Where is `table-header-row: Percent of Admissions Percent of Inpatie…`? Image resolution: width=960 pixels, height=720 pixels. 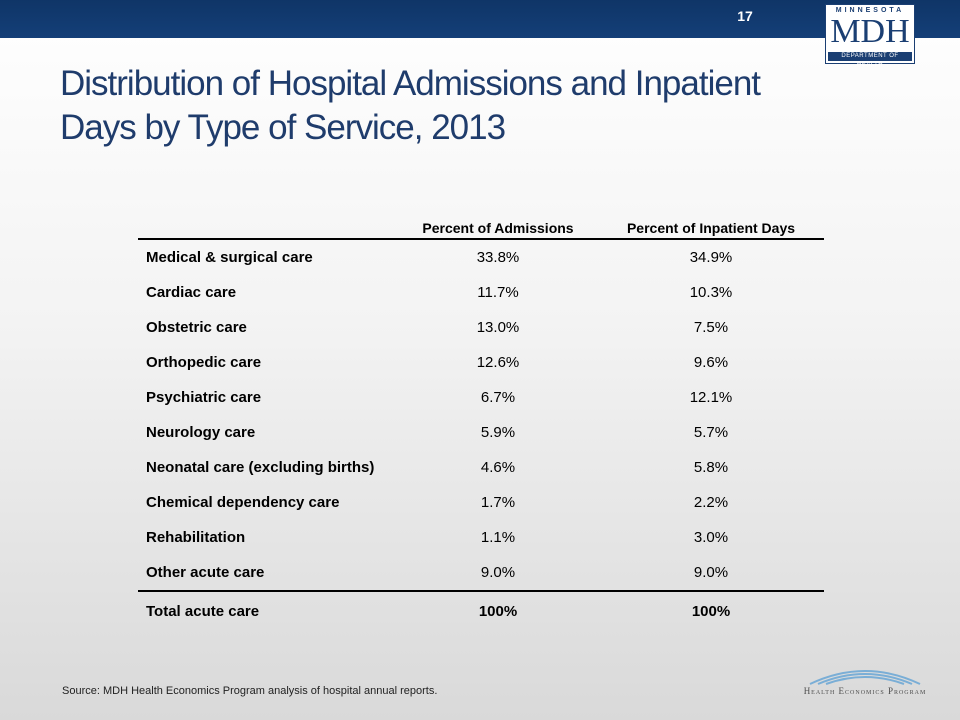
table-header-row: Percent of Admissions Percent of Inpatie… is located at coordinates (481, 209).